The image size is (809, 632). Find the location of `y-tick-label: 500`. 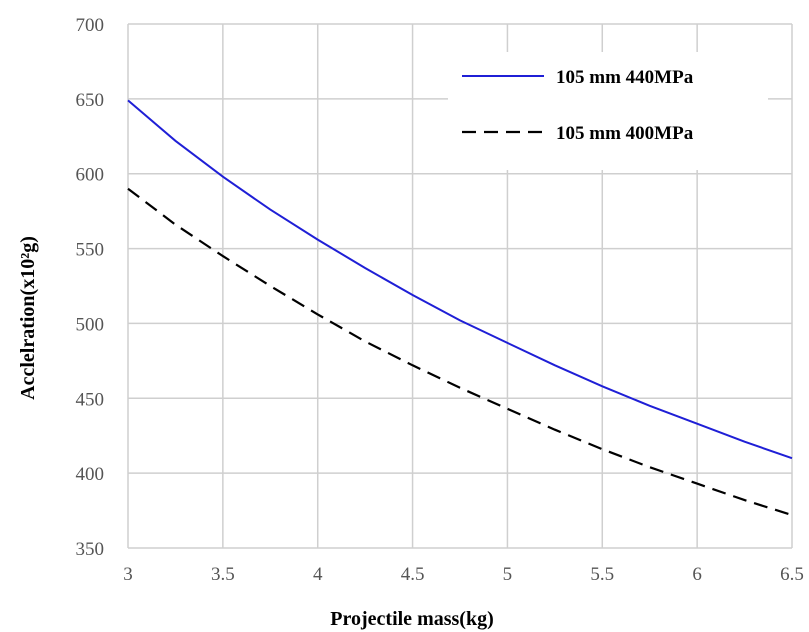

y-tick-label: 500 is located at coordinates (90, 324).